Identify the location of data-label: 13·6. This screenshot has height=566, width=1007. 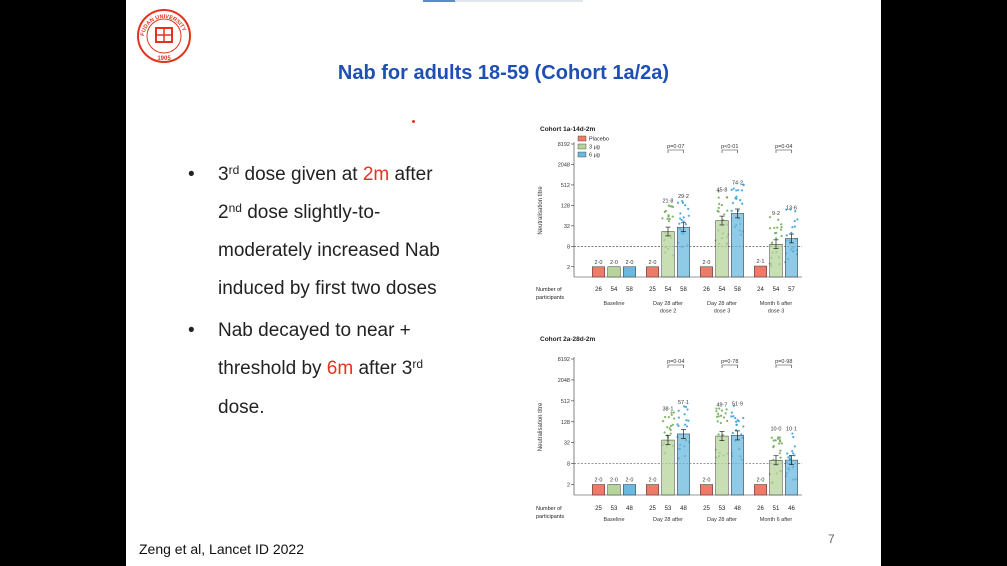
(791, 208).